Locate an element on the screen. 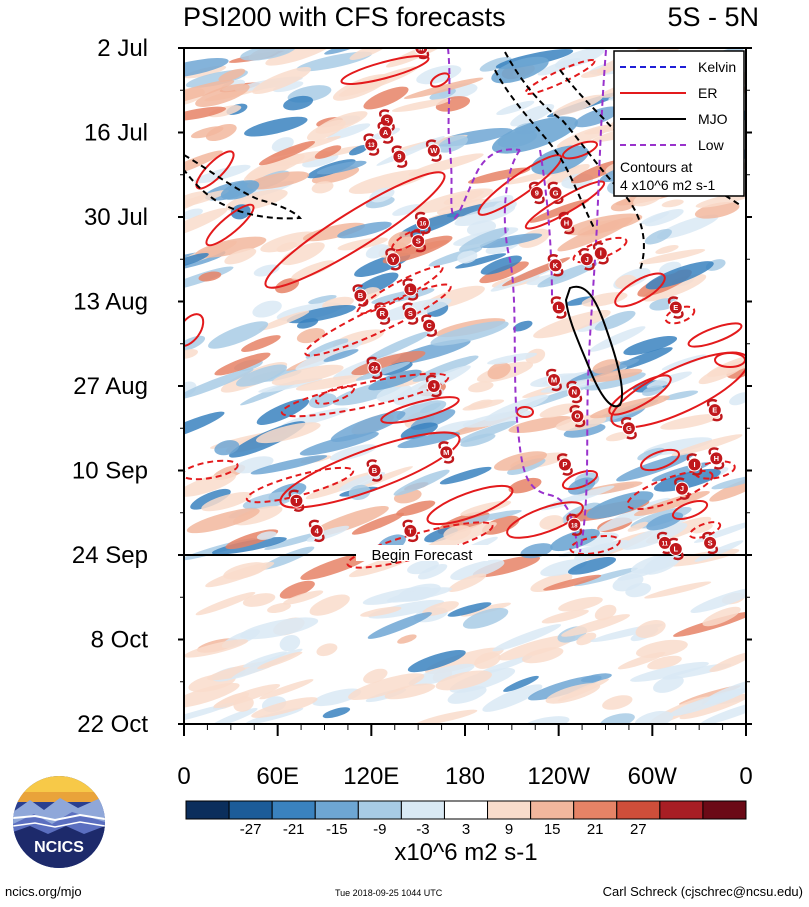 The image size is (809, 907). x-tick-label: 0 is located at coordinates (745, 776).